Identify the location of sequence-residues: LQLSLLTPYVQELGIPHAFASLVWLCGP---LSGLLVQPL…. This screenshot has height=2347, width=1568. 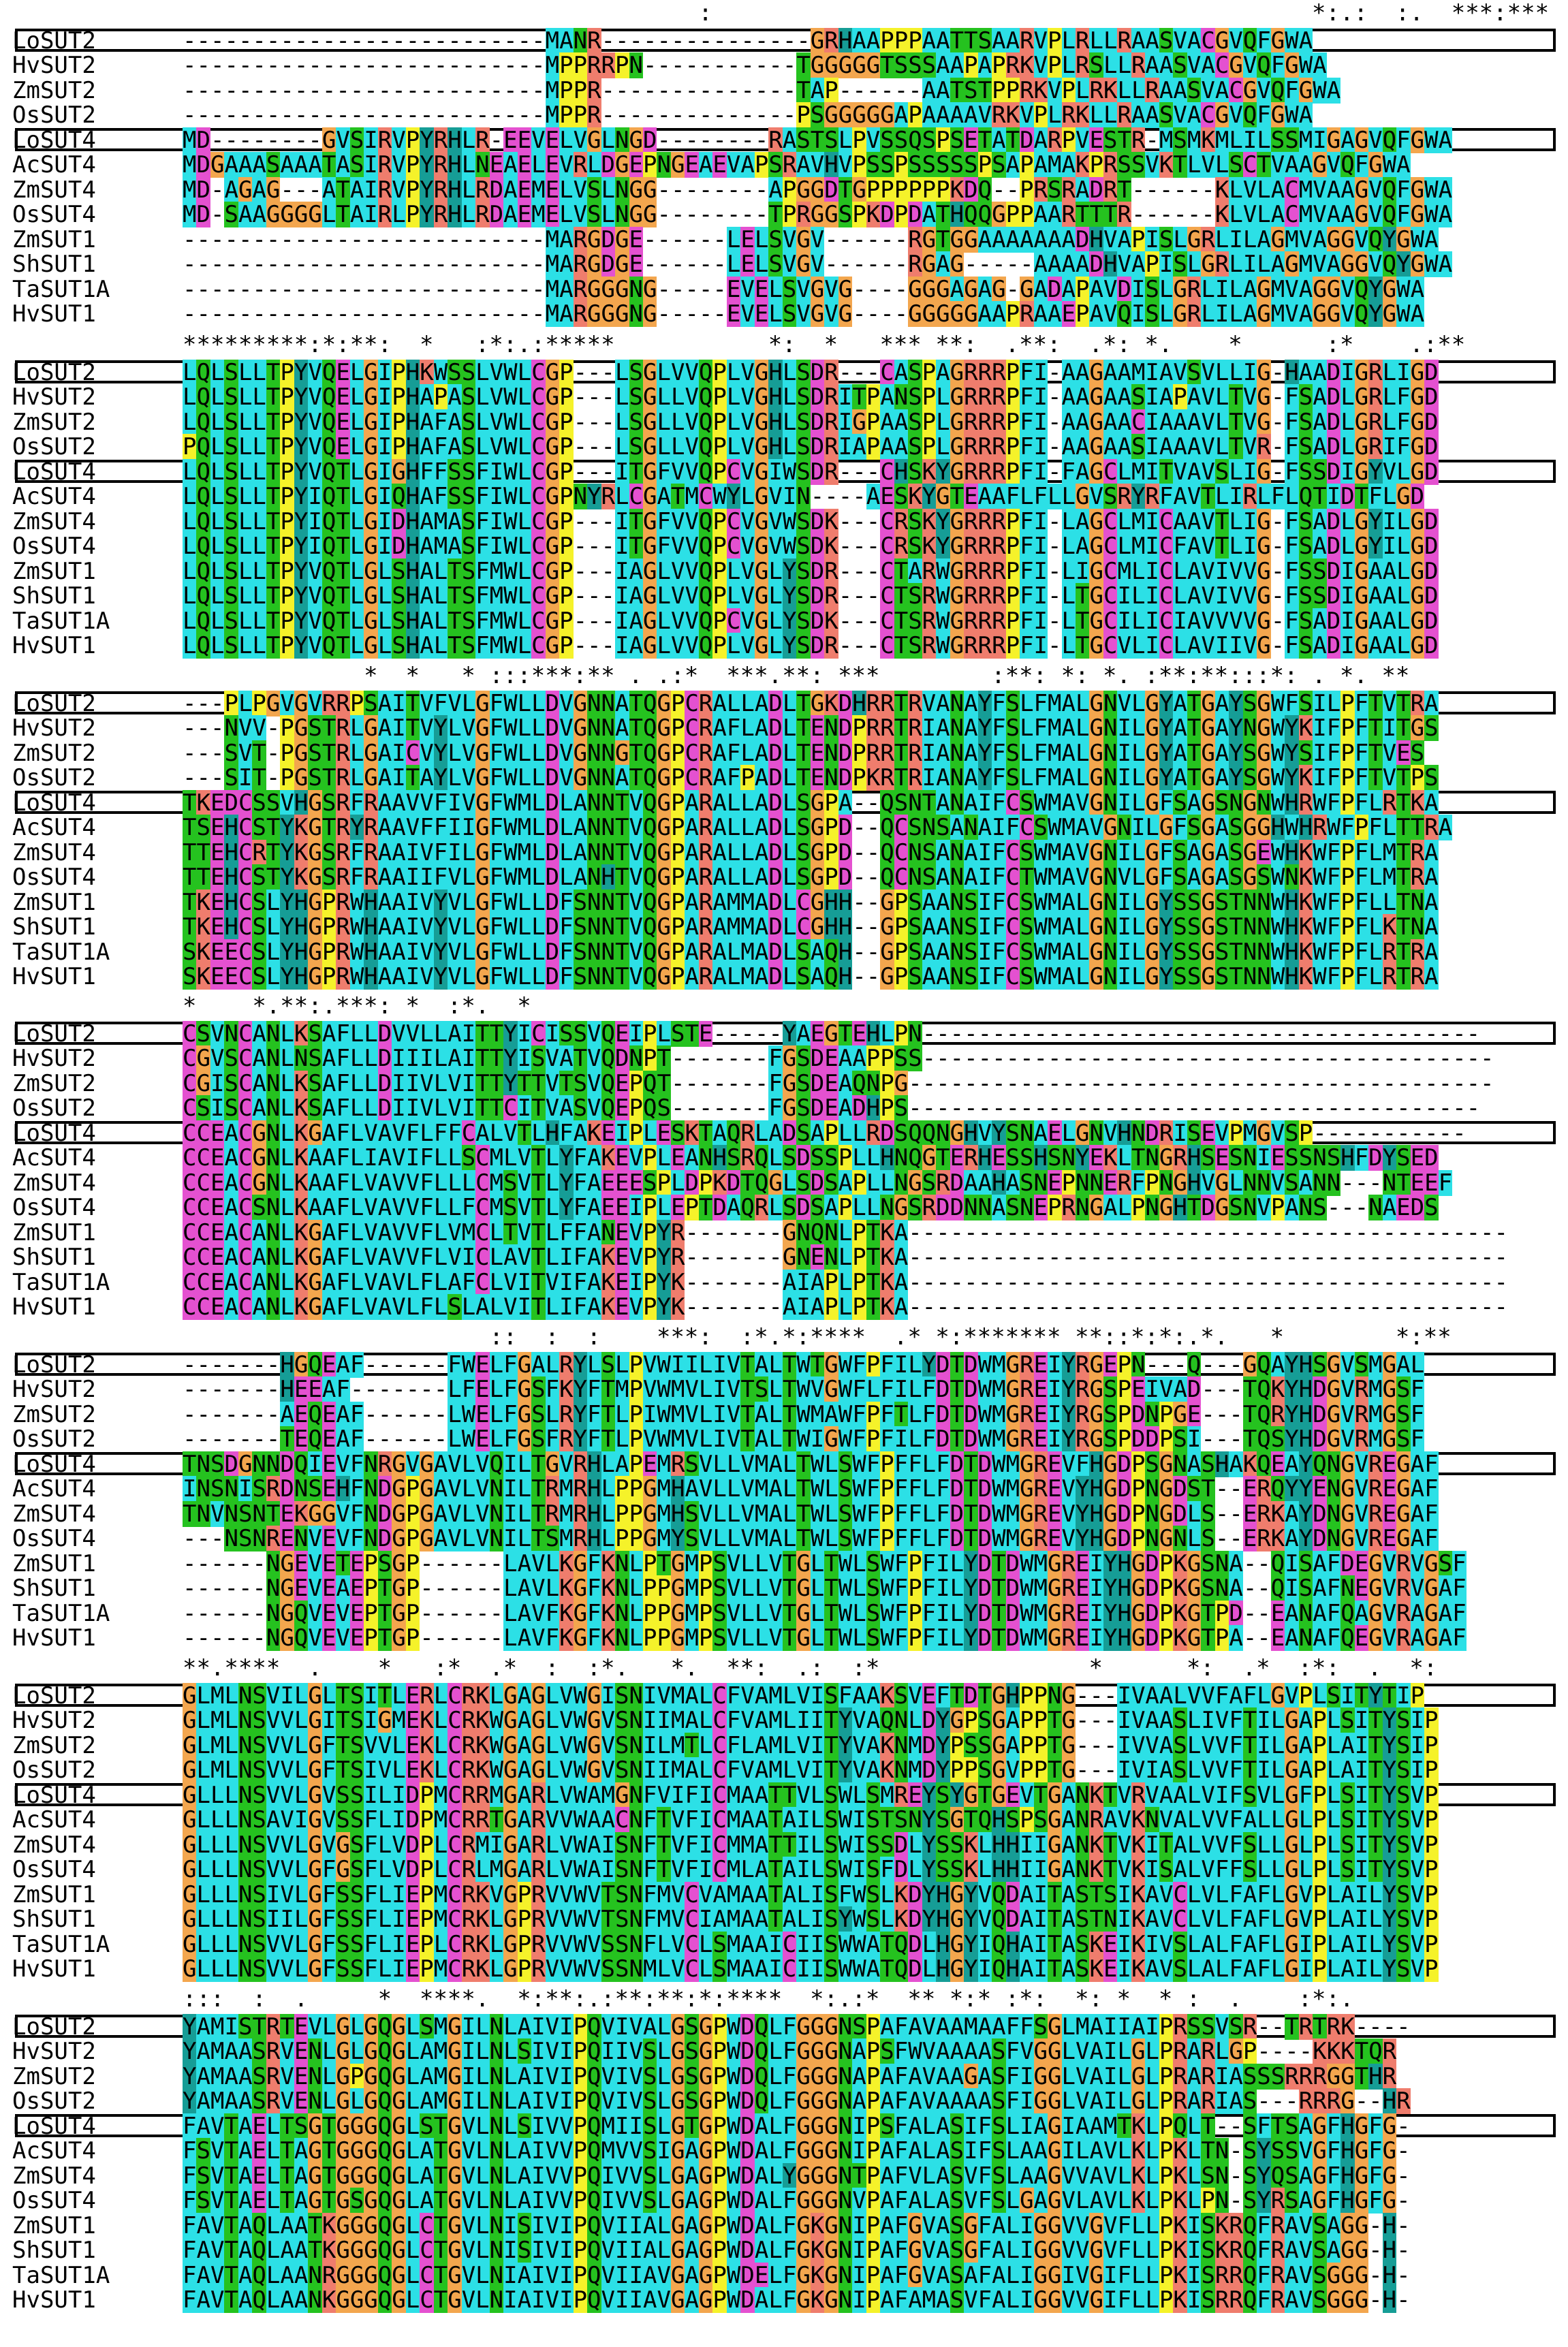
(811, 422).